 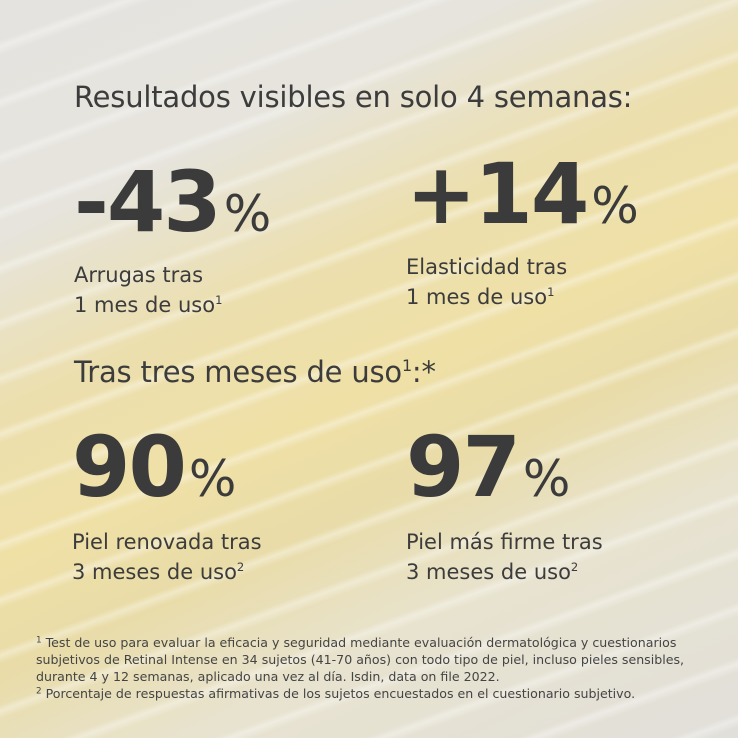 I want to click on stat-label: Piel más firme tras, so click(x=504, y=542).